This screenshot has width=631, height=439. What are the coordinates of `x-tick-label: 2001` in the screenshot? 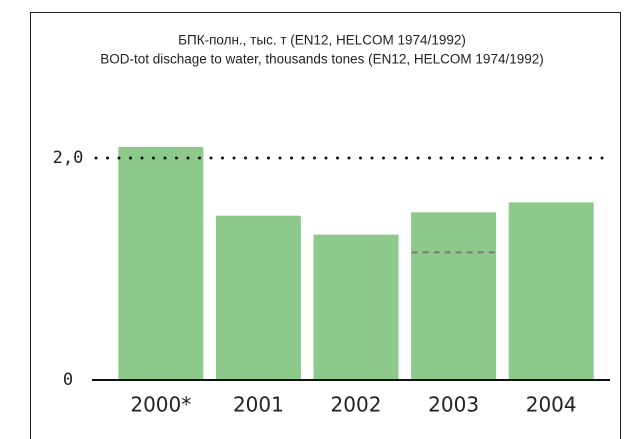 It's located at (258, 405).